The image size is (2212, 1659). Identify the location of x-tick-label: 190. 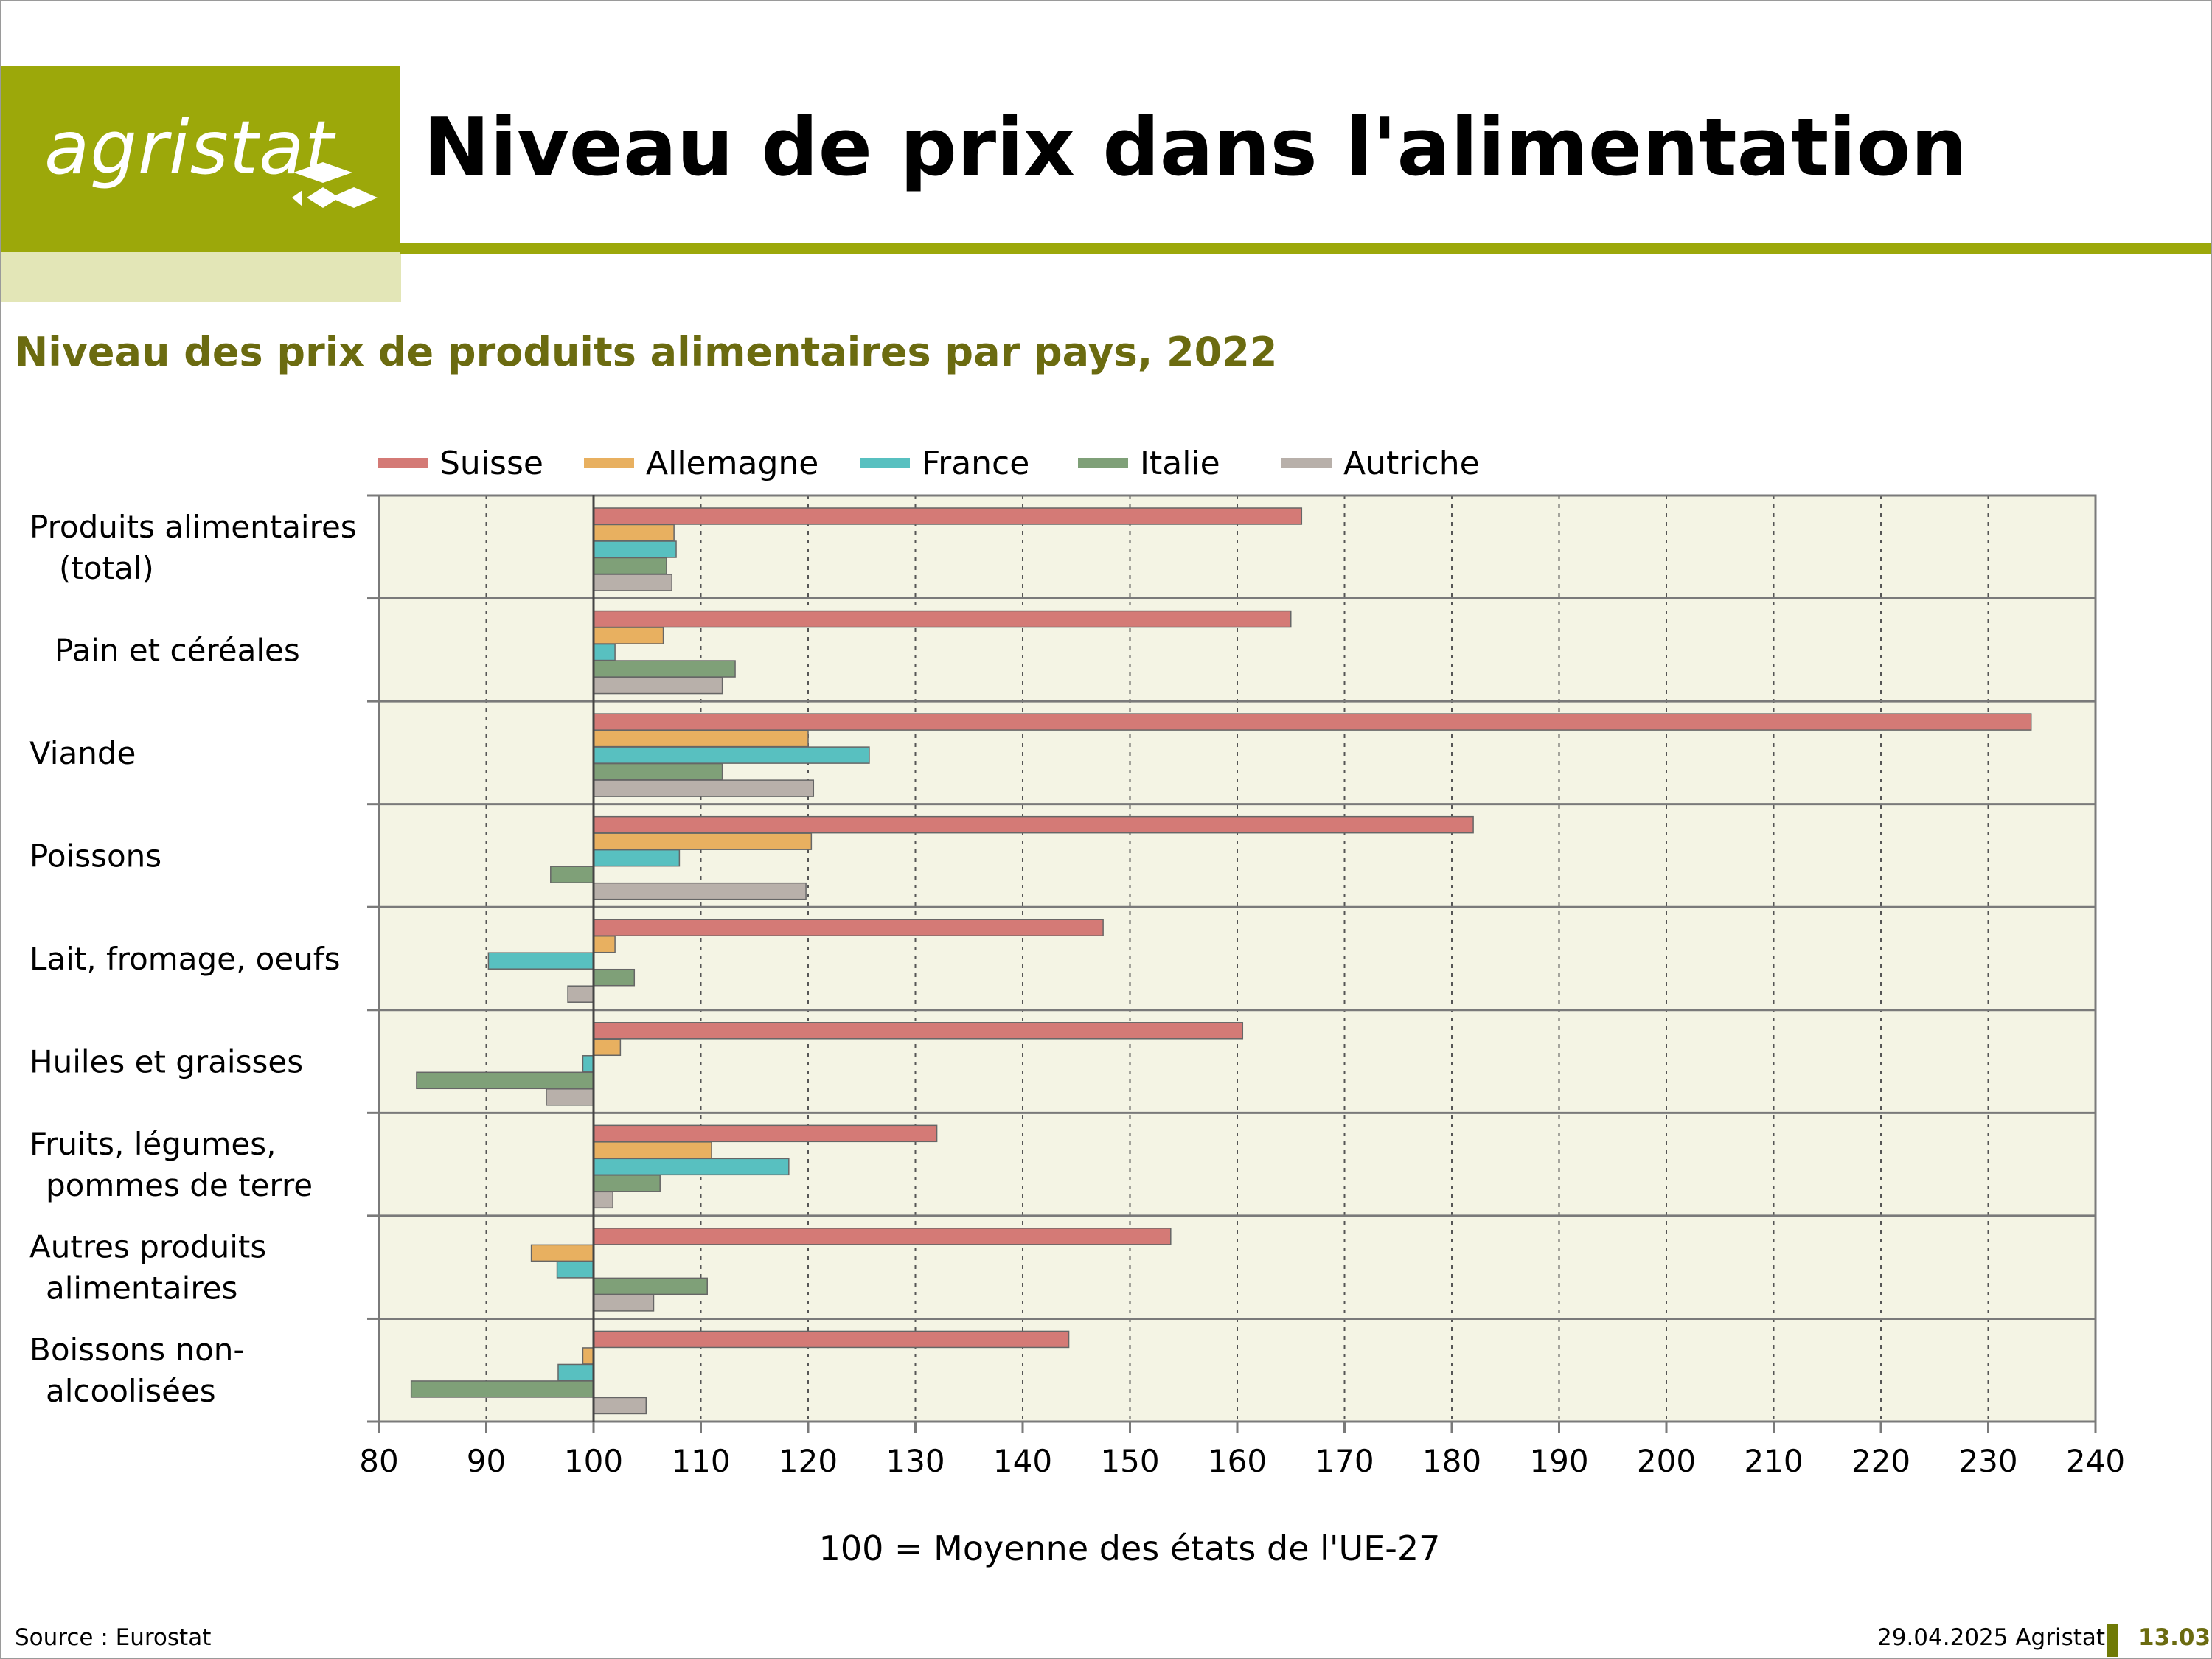
(1558, 1461).